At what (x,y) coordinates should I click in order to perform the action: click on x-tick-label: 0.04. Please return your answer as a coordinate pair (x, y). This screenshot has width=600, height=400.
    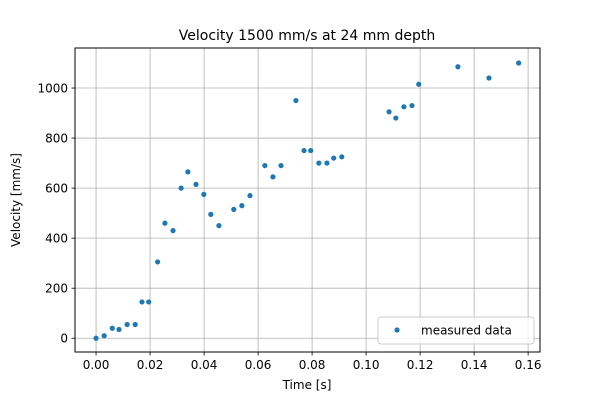
    Looking at the image, I should click on (204, 365).